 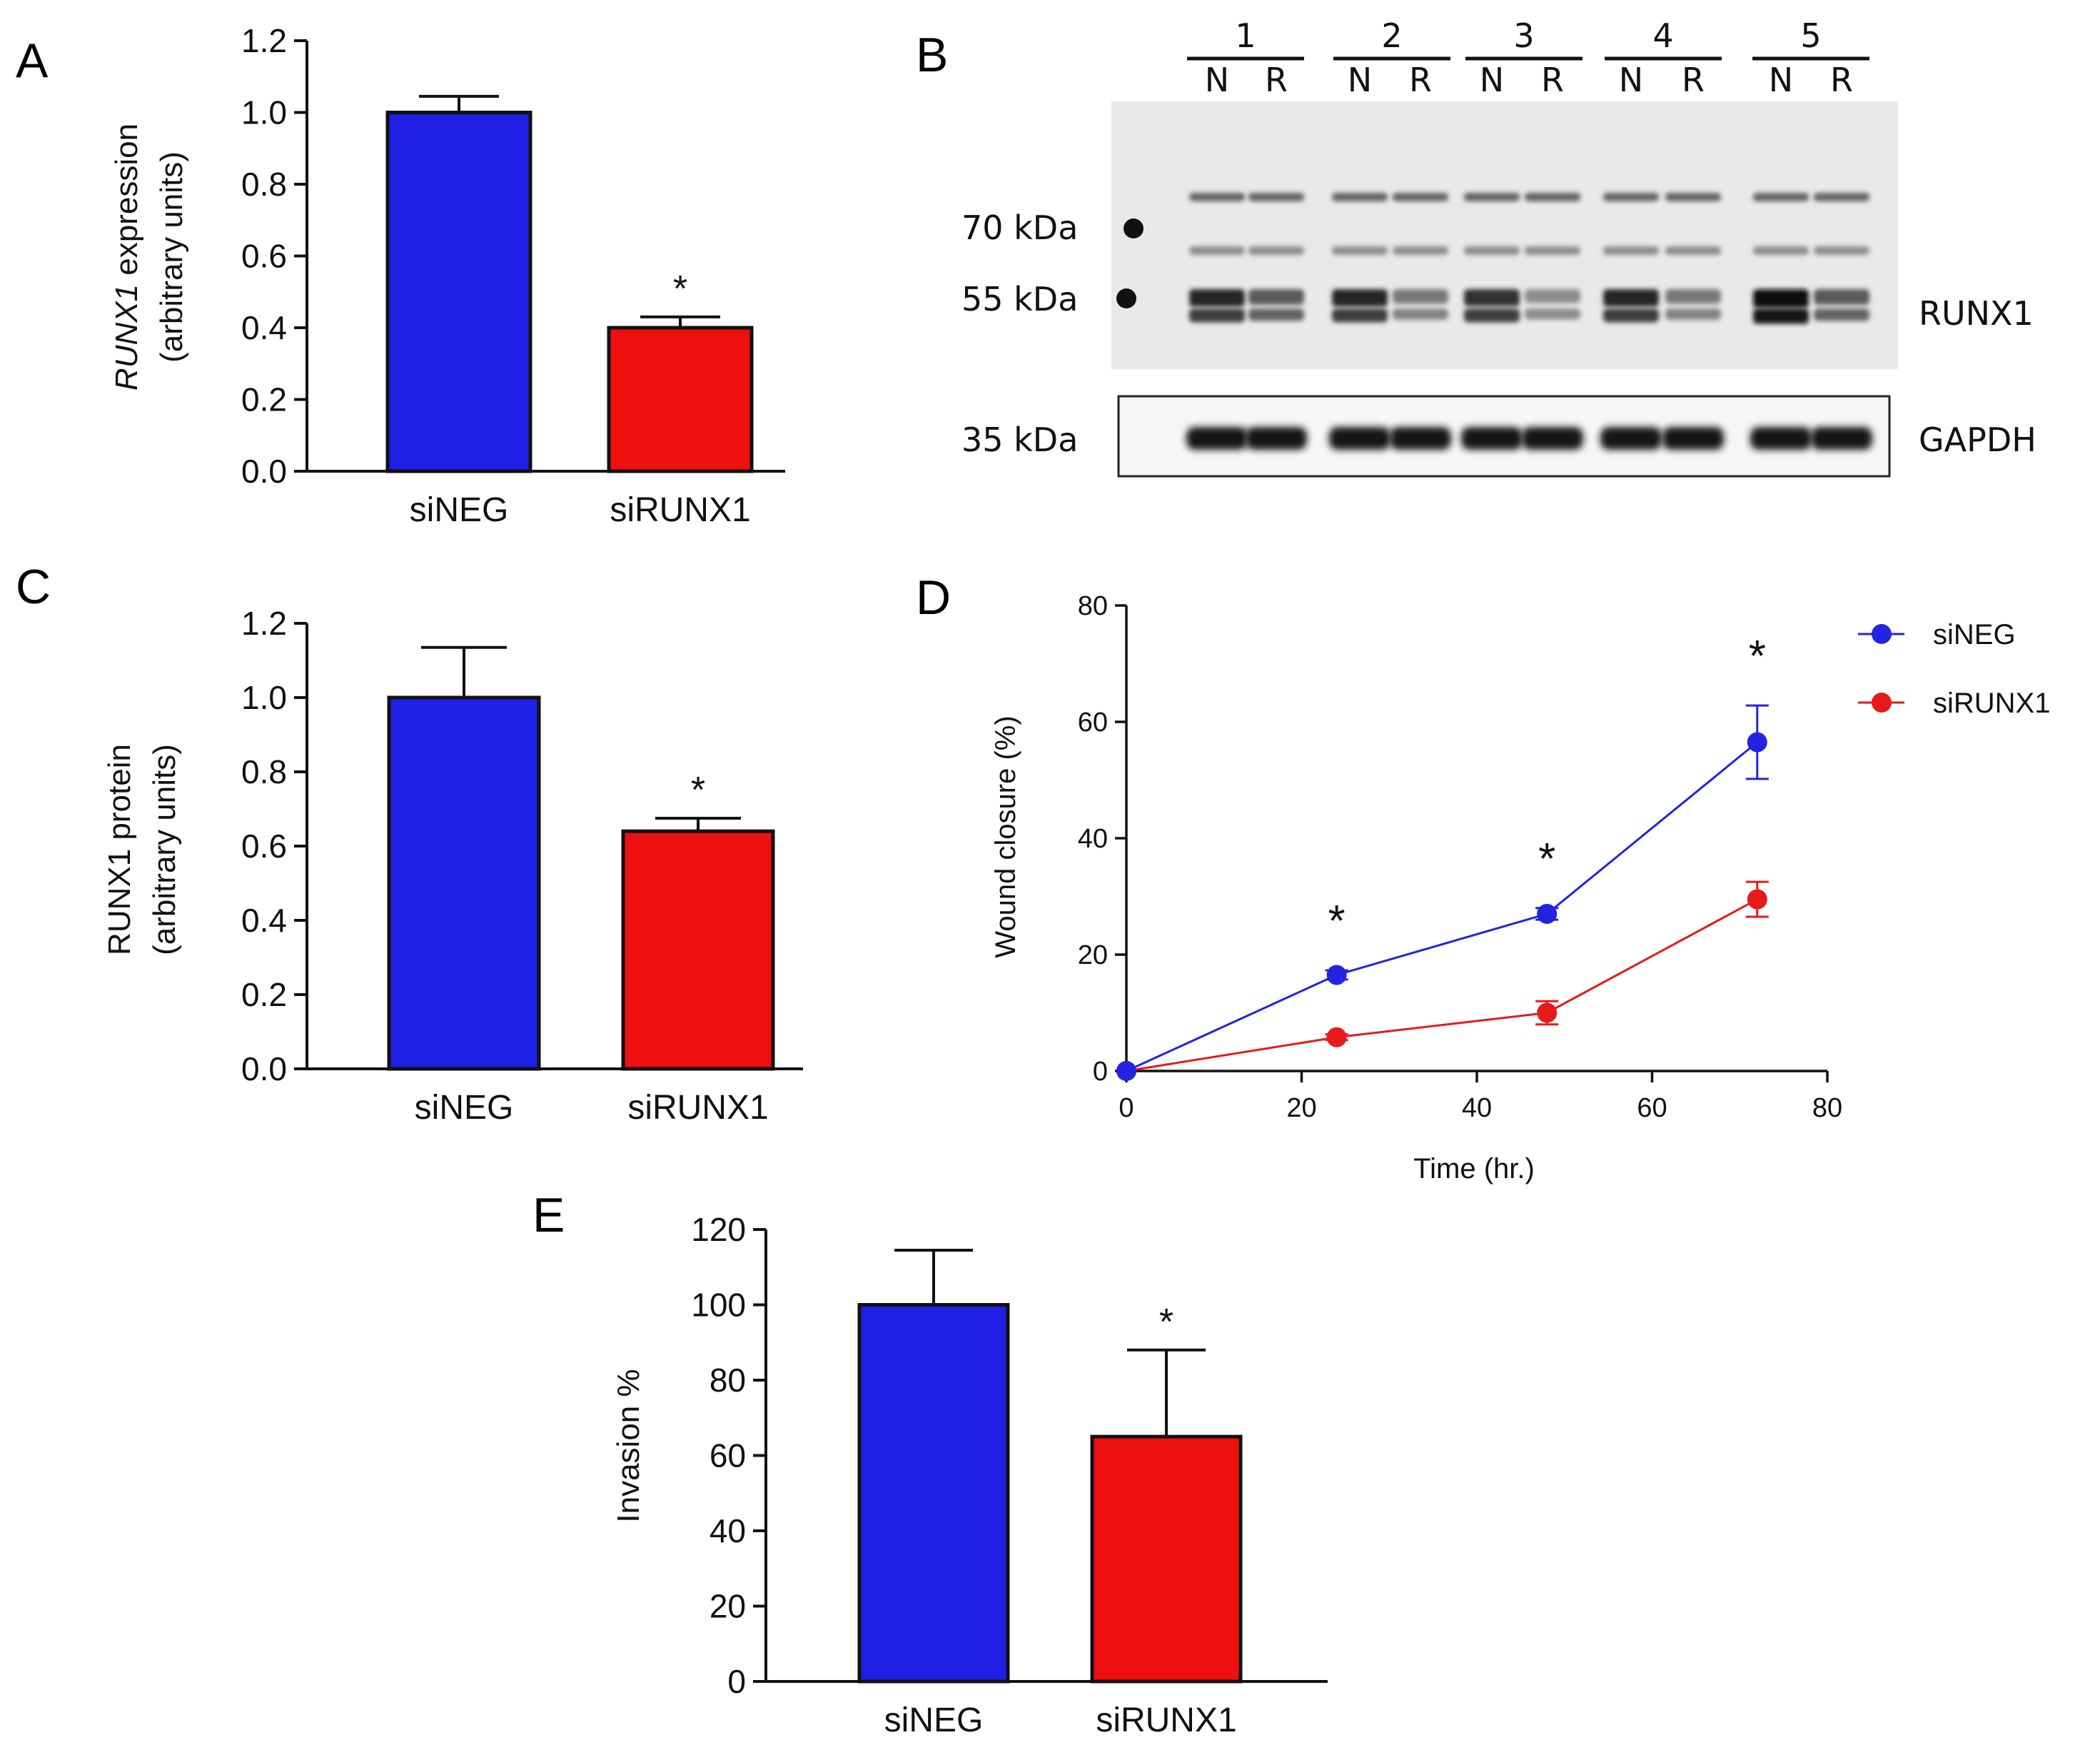 I want to click on panel-a-ytick-label: 0.0, so click(x=264, y=471).